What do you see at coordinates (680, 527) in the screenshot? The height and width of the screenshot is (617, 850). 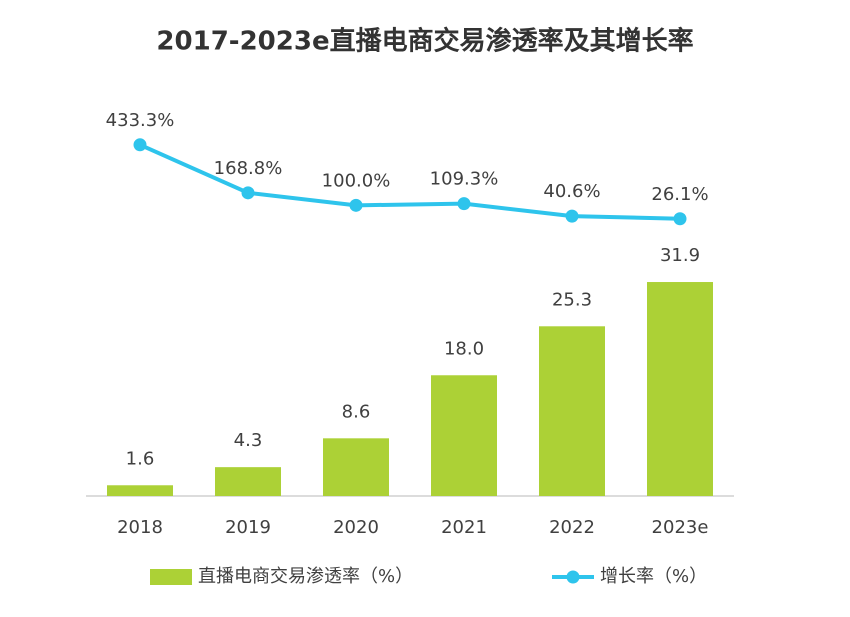 I see `x-tick-label: 2023e` at bounding box center [680, 527].